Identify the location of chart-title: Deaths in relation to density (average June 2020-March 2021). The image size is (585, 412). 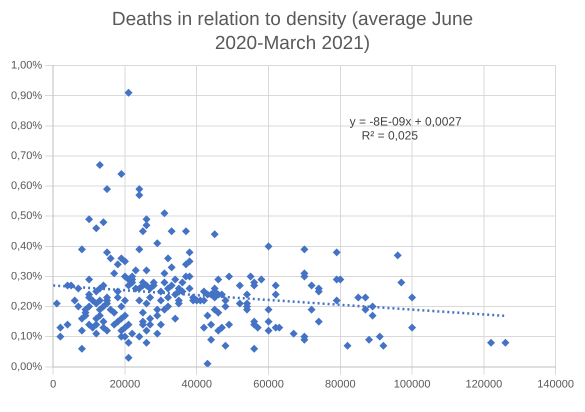
(292, 32).